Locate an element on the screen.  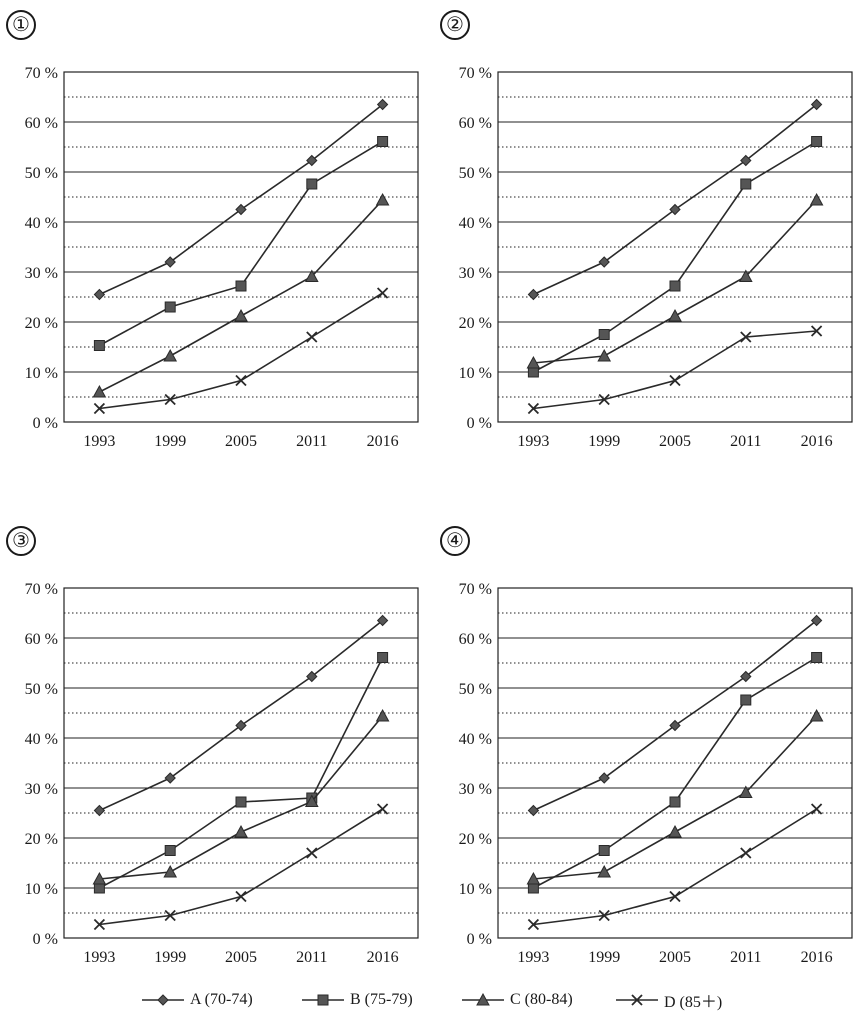
legend-label: B (75-79) is located at coordinates (381, 999).